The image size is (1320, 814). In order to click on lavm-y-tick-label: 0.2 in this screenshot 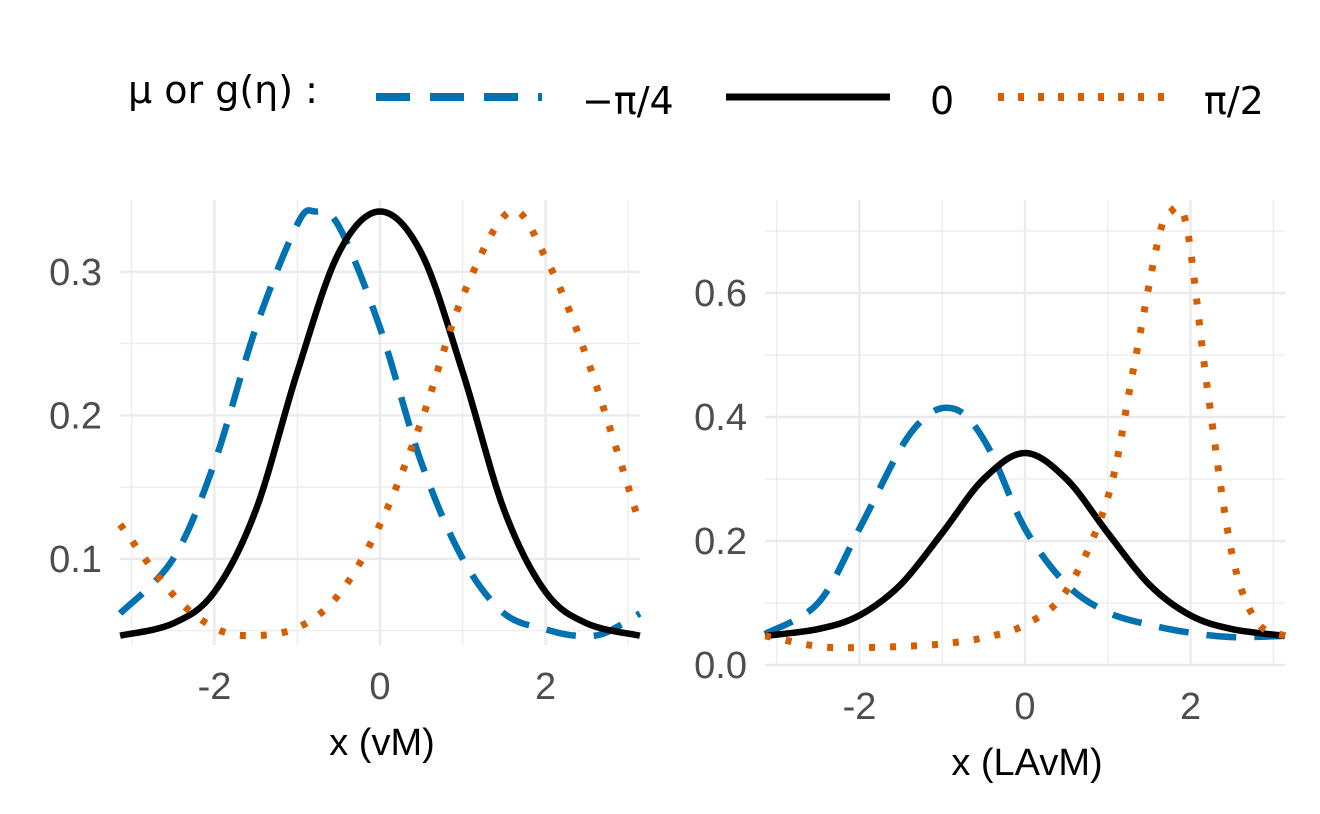, I will do `click(720, 542)`.